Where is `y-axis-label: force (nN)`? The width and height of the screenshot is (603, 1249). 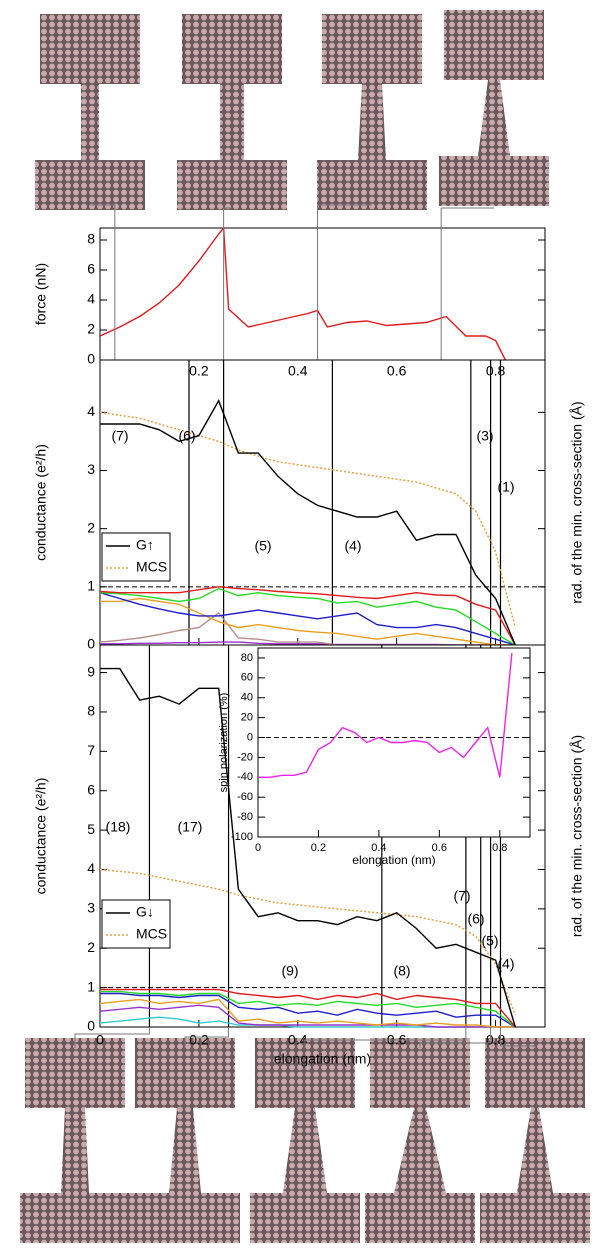 y-axis-label: force (nN) is located at coordinates (41, 294).